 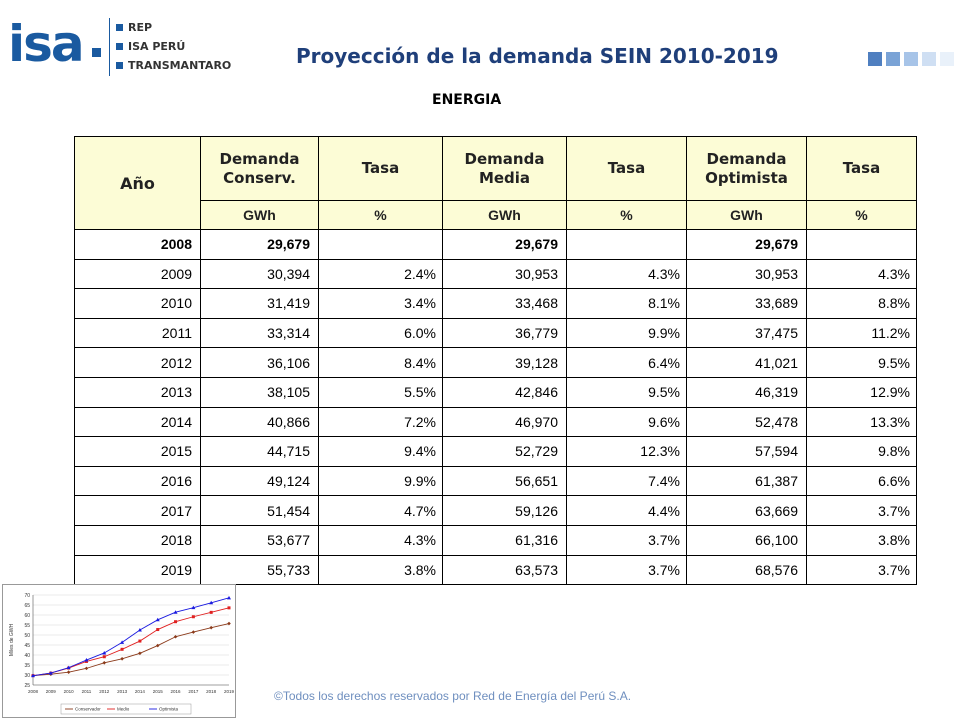 I want to click on bullet-square-icon, so click(x=119, y=65).